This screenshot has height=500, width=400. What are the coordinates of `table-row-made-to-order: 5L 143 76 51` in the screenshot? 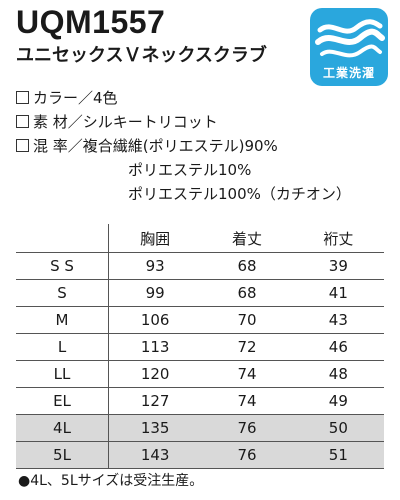 It's located at (200, 455).